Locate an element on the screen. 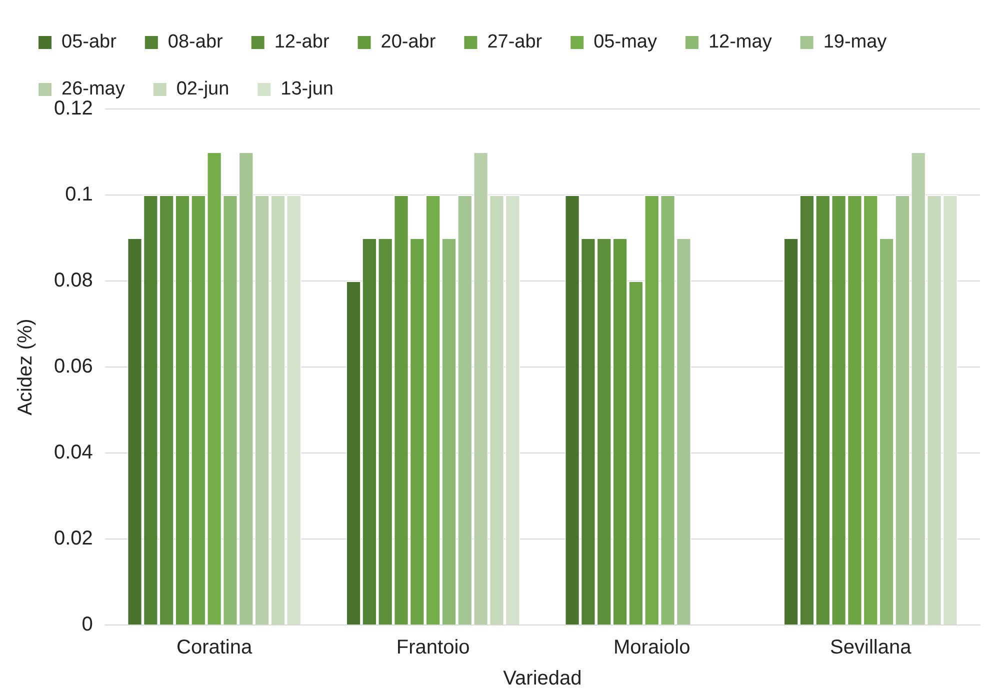  x-tick-label: Moraiolo is located at coordinates (651, 647).